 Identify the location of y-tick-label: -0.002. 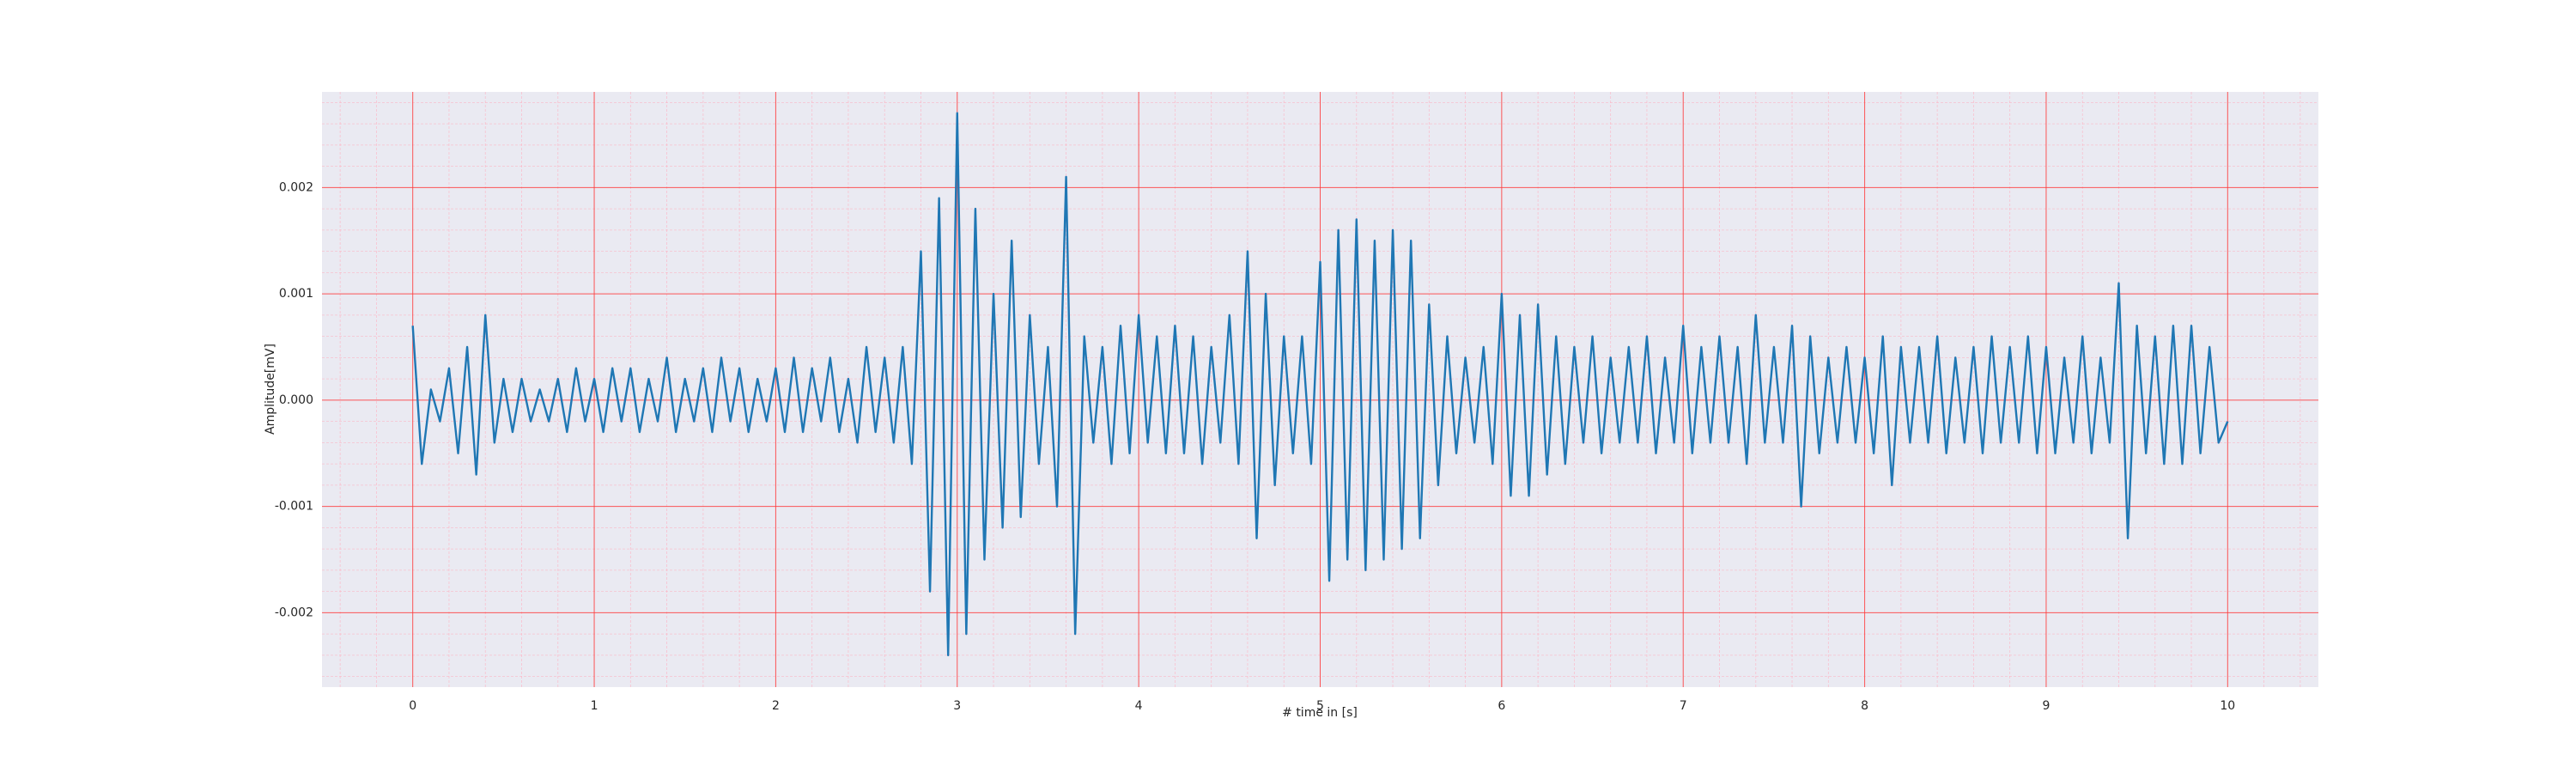
(294, 612).